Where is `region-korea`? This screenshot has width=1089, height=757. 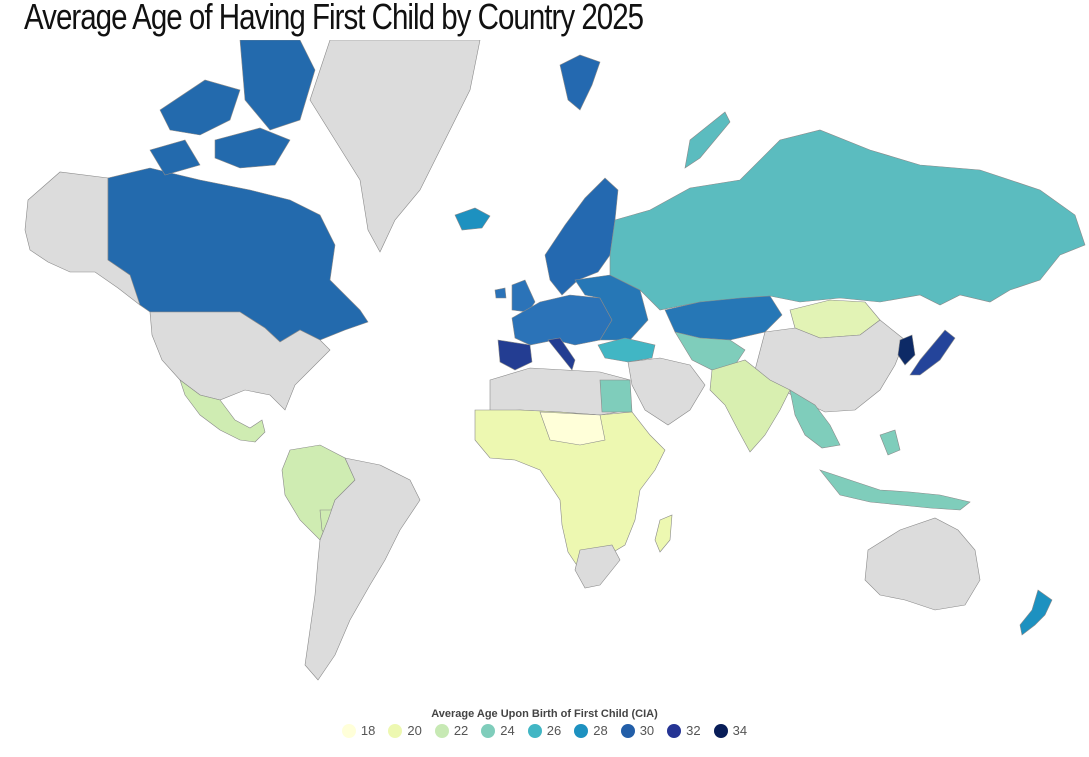 region-korea is located at coordinates (906, 350).